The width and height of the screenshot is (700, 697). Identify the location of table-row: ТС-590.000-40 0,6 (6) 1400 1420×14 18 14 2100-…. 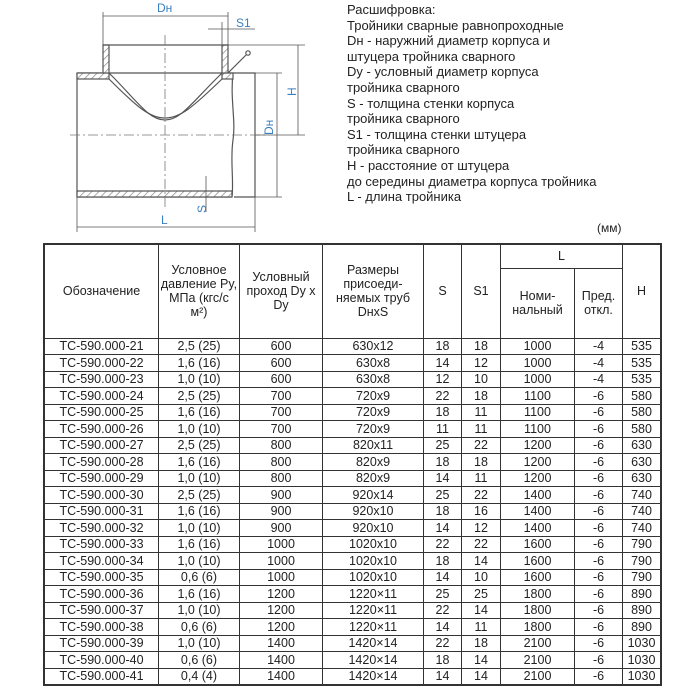
(352, 660).